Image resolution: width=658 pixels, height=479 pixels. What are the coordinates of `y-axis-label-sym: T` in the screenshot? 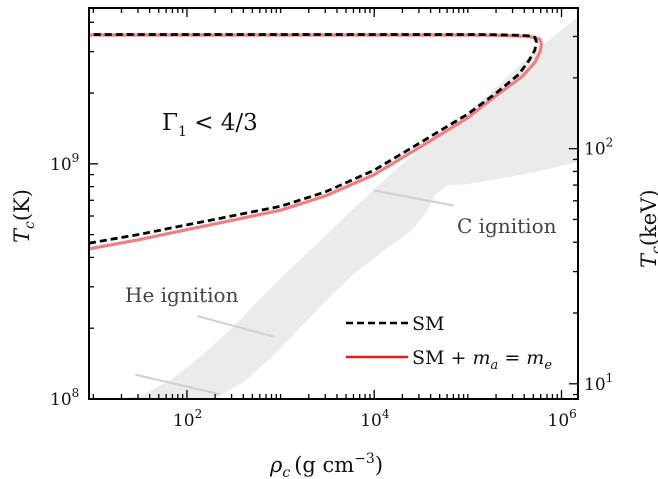 It's located at (22, 235).